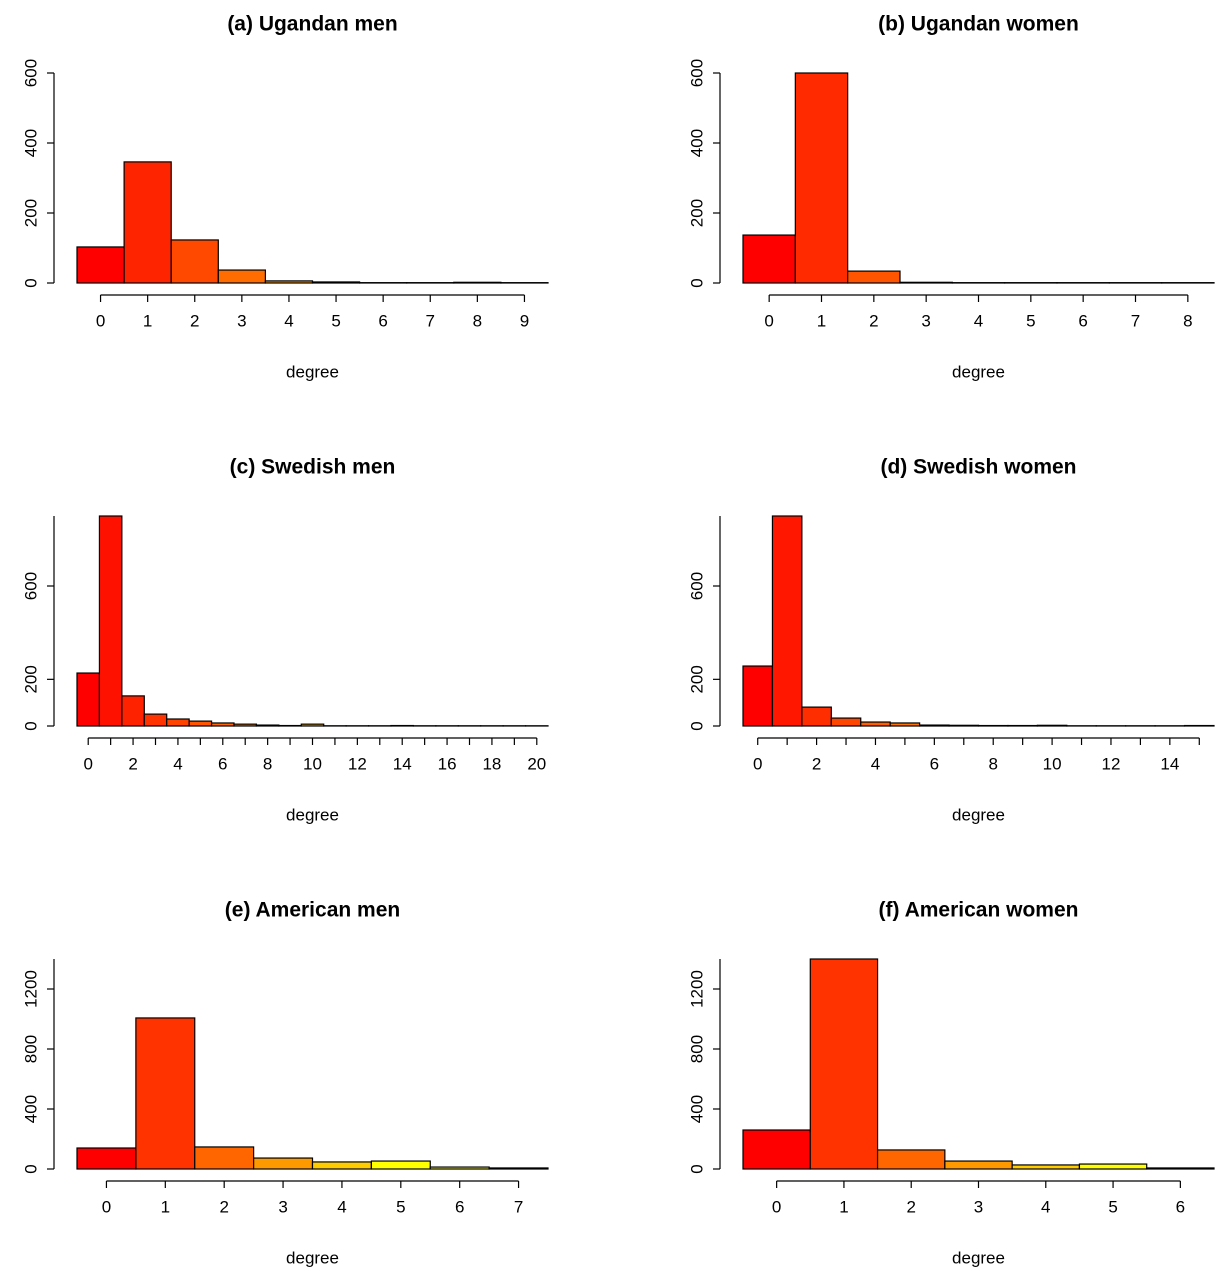 Image resolution: width=1217 pixels, height=1274 pixels. Describe the element at coordinates (536, 763) in the screenshot. I see `x-tick-label: 20` at that location.